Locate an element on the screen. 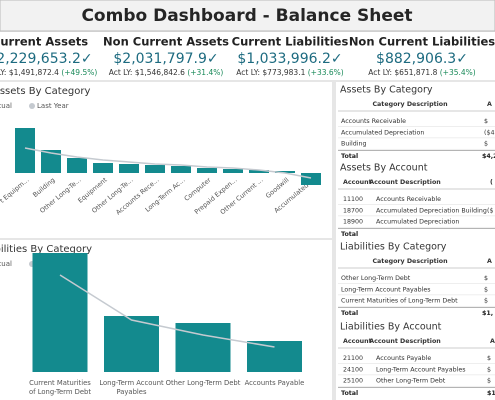 The width and height of the screenshot is (495, 400). table-cell: Accumulated Depreciation Building is located at coordinates (431, 210).